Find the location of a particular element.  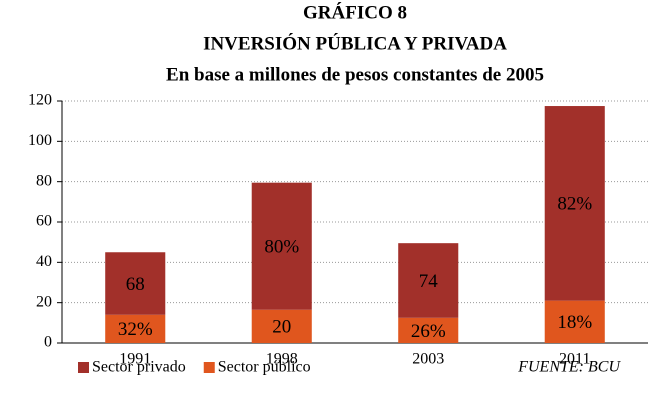

data-label: 18% is located at coordinates (574, 322).